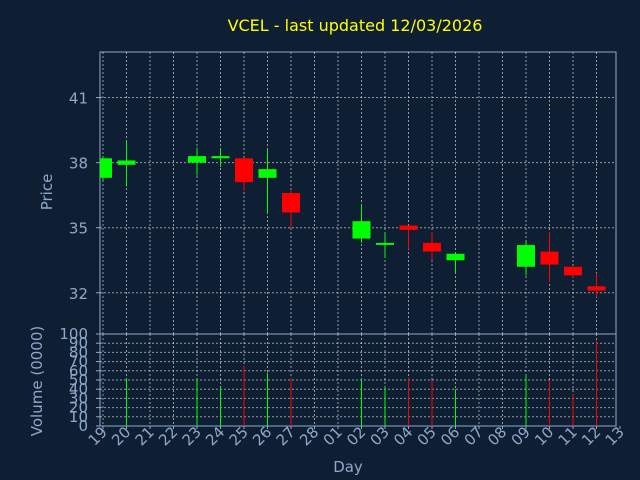 This screenshot has width=640, height=480. I want to click on volume-tick-label: 100, so click(73, 334).